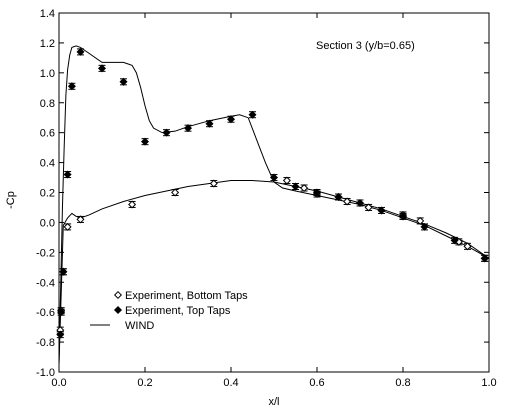 The image size is (505, 410). Describe the element at coordinates (47, 164) in the screenshot. I see `y-tick-label: 0.4` at that location.